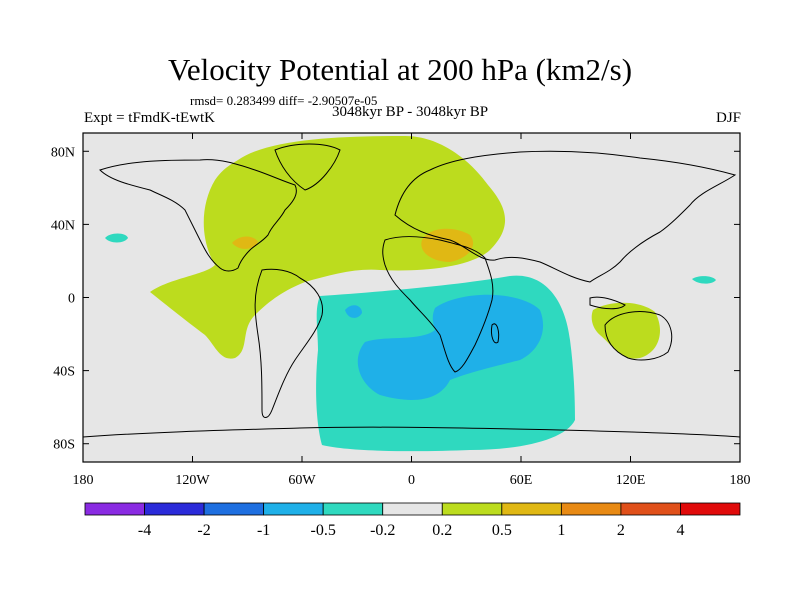  Describe the element at coordinates (728, 118) in the screenshot. I see `season-label: DJF` at that location.